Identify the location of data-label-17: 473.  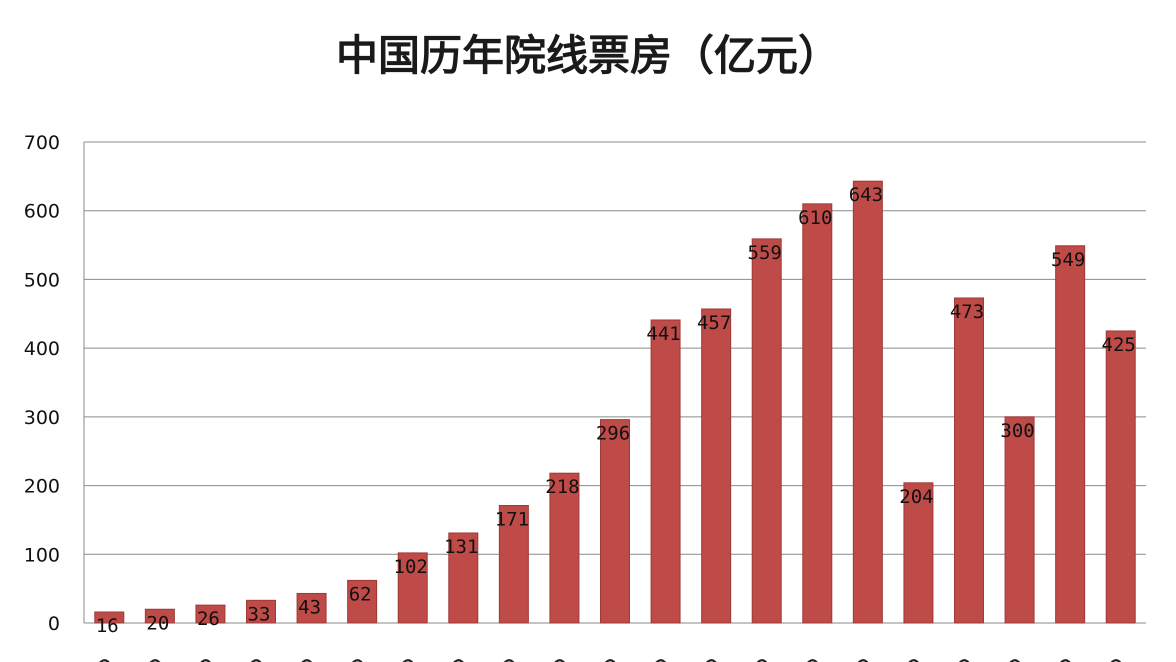
(967, 312).